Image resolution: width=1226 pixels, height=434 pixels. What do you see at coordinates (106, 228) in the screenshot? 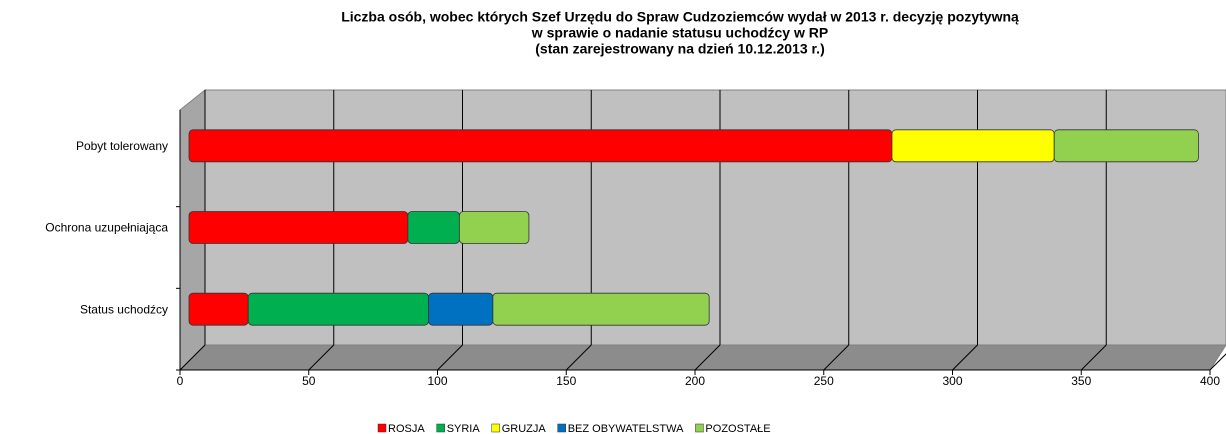
I see `y-tick-label: Ochrona uzupełniająca` at bounding box center [106, 228].